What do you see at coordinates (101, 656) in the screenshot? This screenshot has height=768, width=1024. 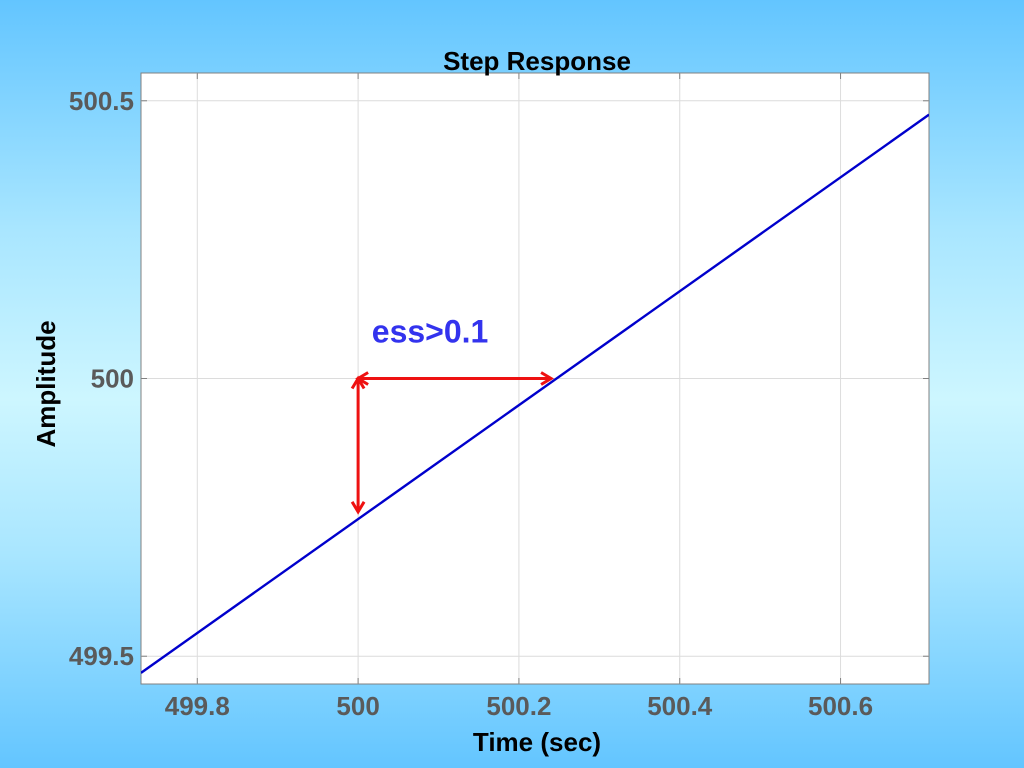 I see `y-tick-label: 499.5` at bounding box center [101, 656].